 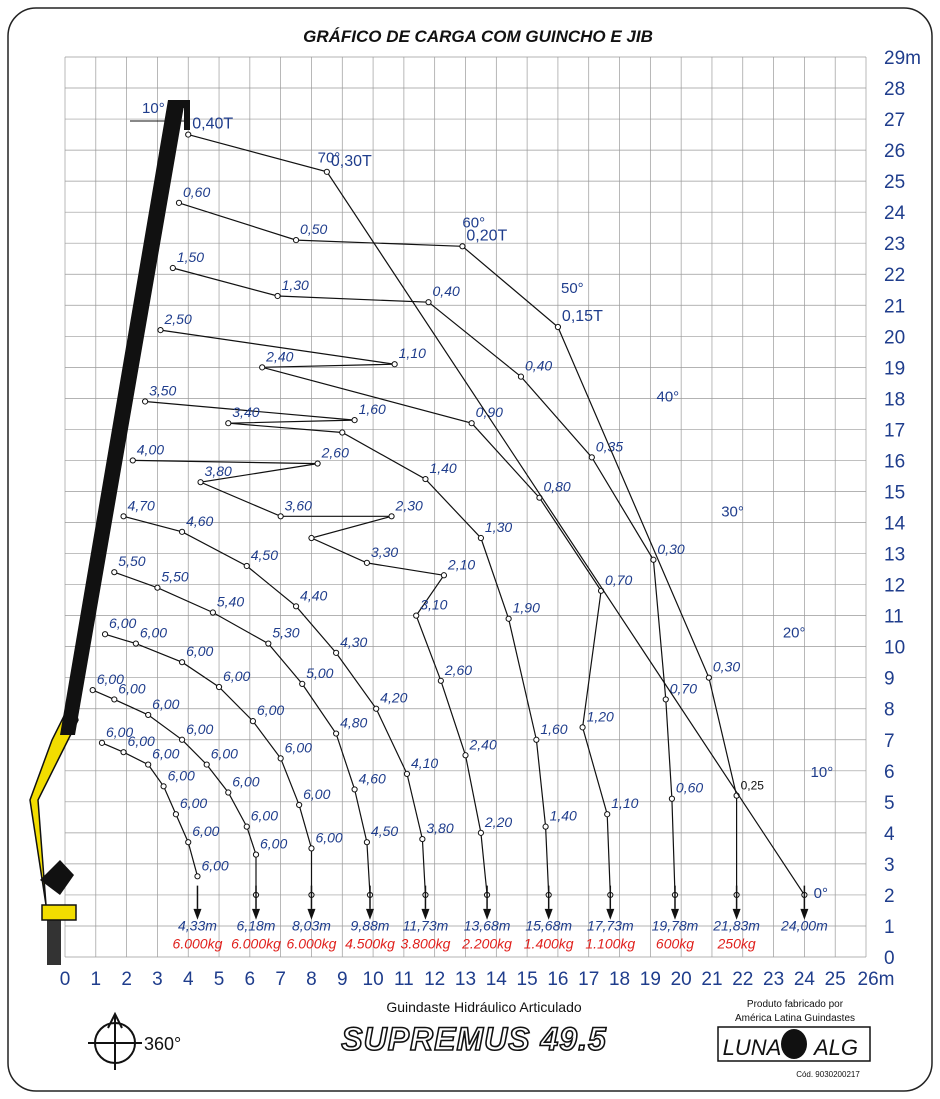 I want to click on logo-alg-text: ALG, so click(x=835, y=1047).